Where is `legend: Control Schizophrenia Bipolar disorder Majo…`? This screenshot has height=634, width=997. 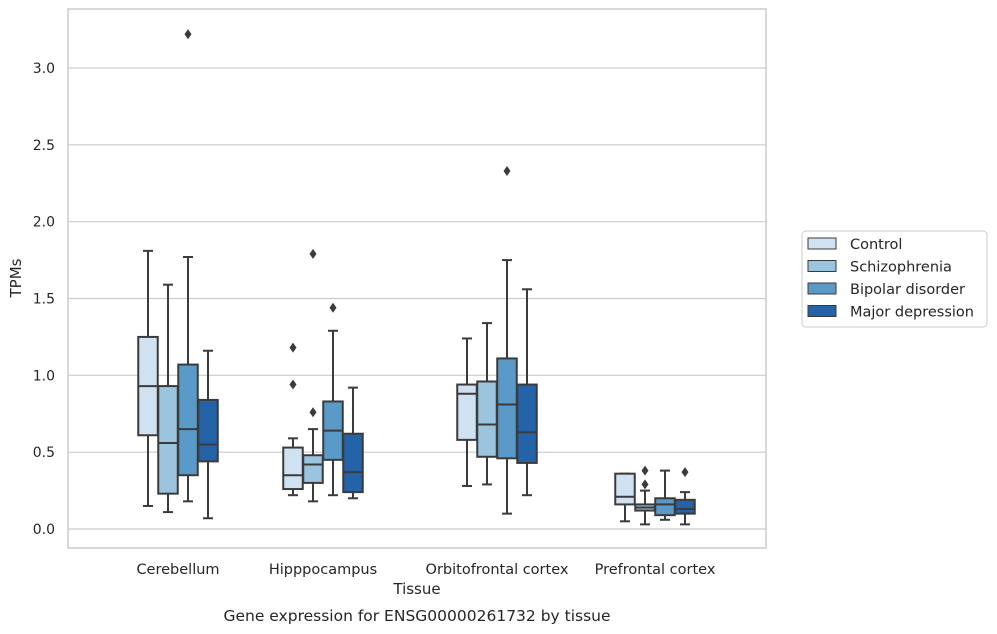 legend: Control Schizophrenia Bipolar disorder Majo… is located at coordinates (894, 279).